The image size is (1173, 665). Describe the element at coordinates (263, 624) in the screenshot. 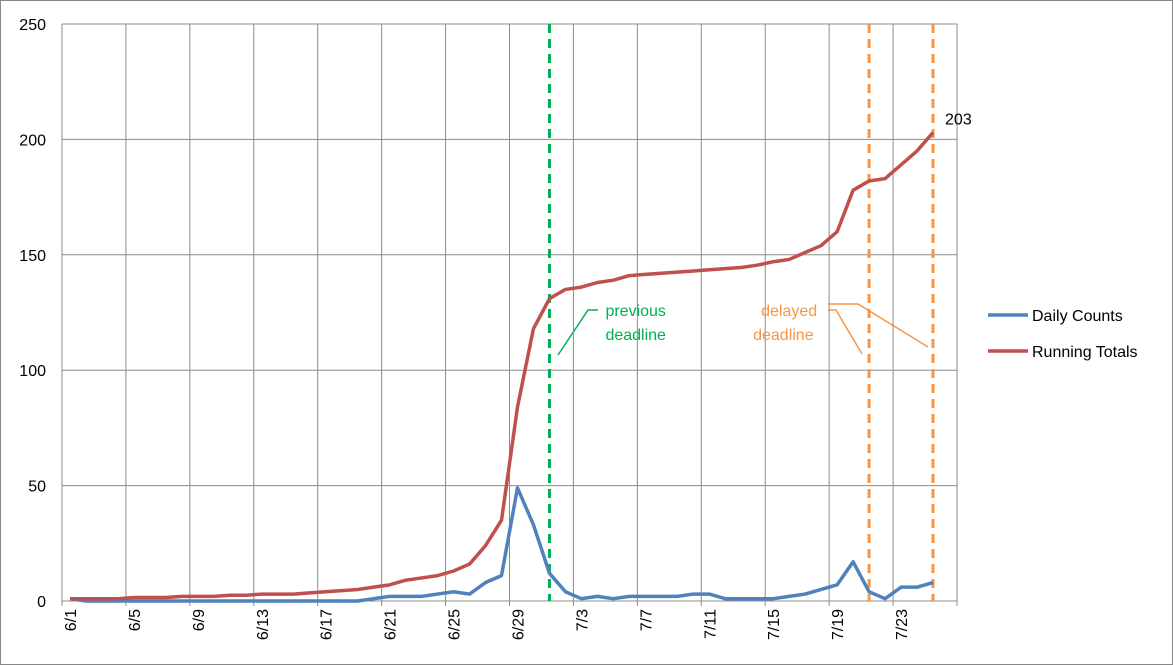

I see `x-tick-label: 6/13` at that location.